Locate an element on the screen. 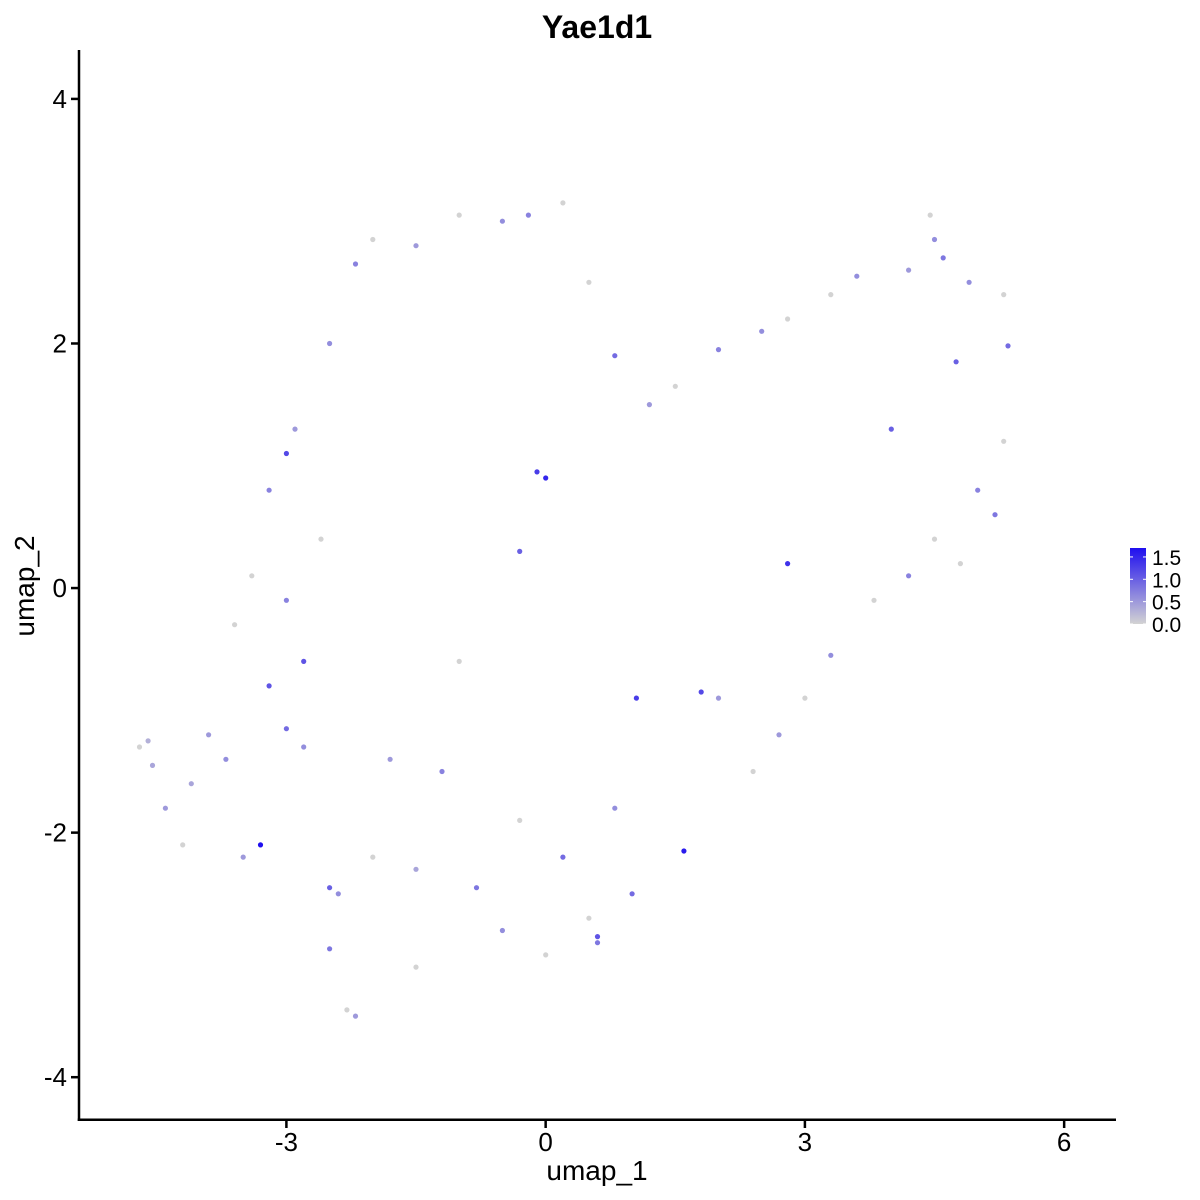 This screenshot has width=1200, height=1200. x-tick-label: 0 is located at coordinates (545, 1142).